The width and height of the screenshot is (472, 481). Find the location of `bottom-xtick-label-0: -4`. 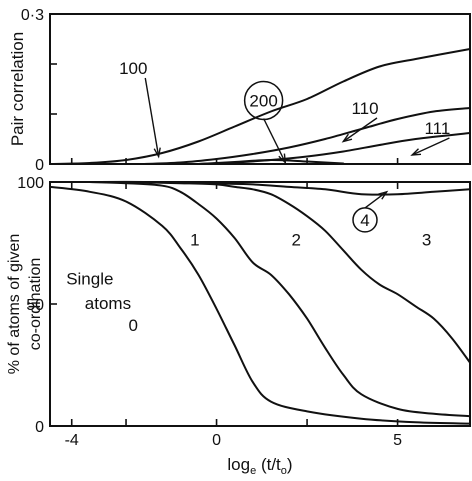

bottom-xtick-label-0: -4 is located at coordinates (72, 440).